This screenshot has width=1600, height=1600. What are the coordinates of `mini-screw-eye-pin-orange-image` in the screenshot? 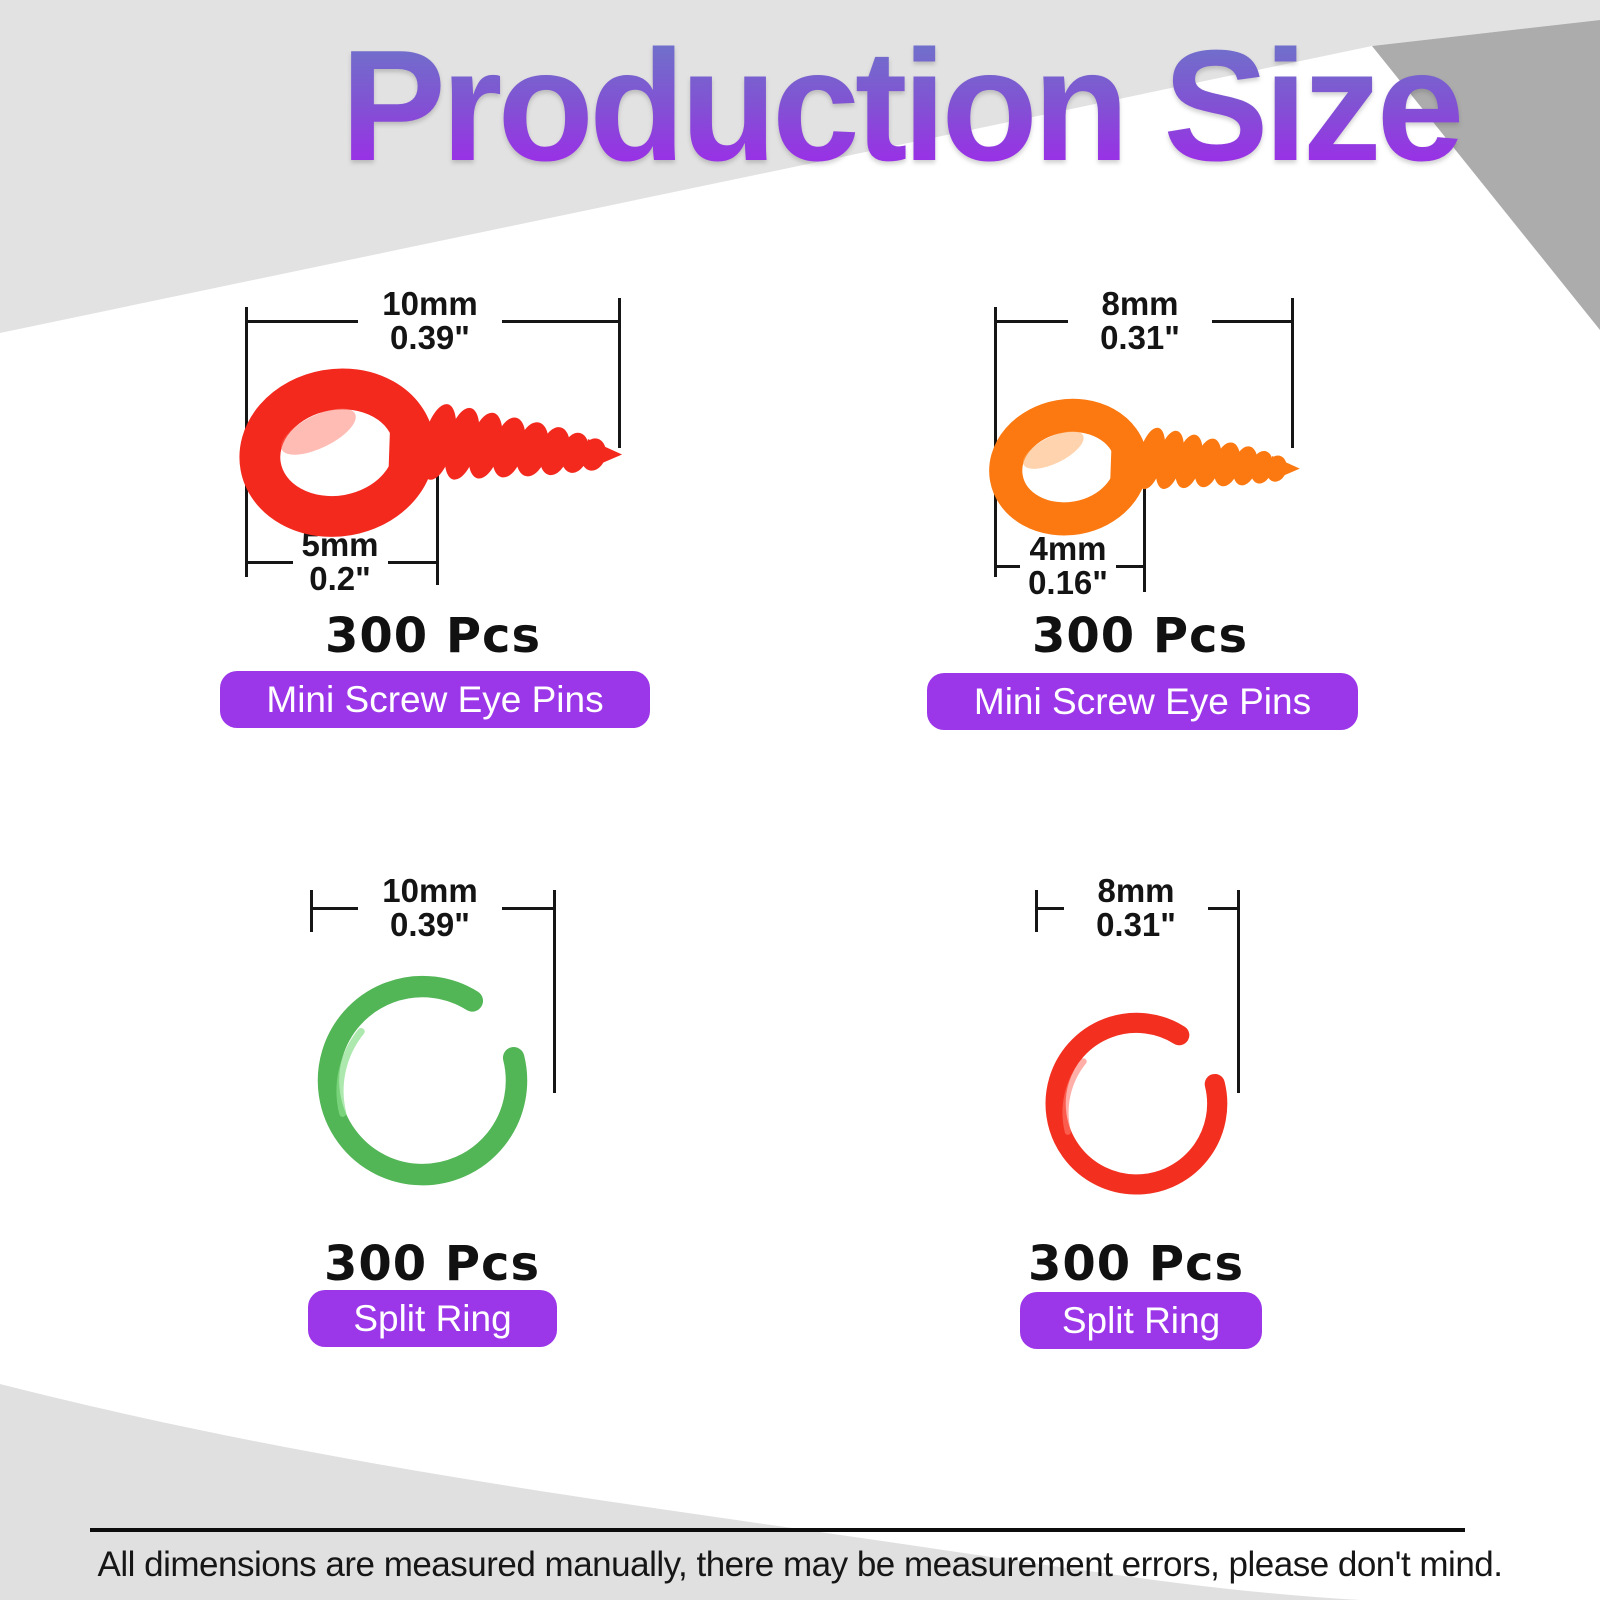 It's located at (1144, 467).